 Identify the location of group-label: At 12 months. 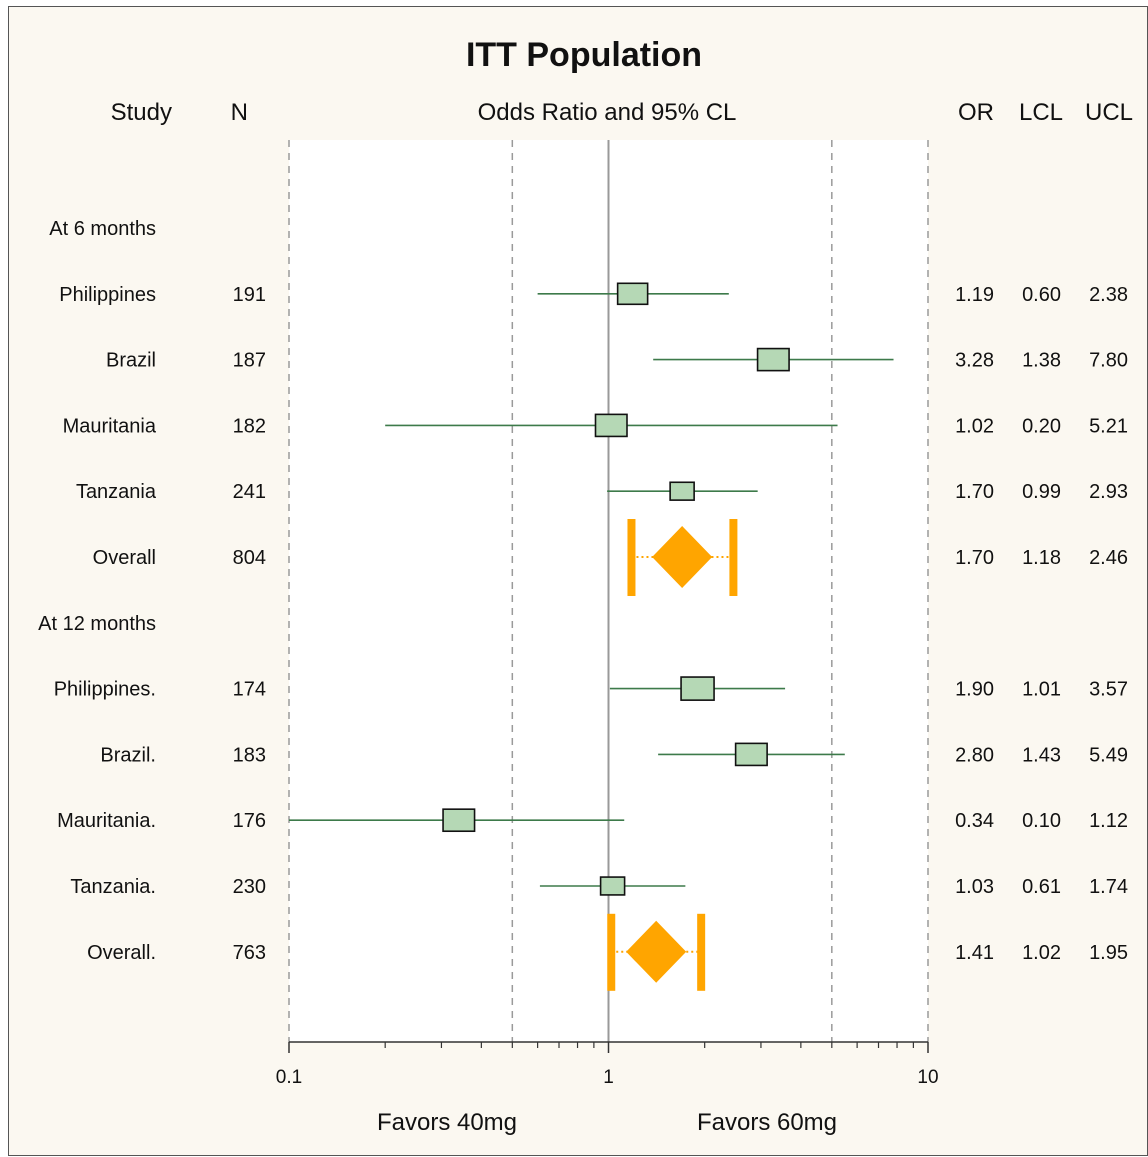
(97, 624).